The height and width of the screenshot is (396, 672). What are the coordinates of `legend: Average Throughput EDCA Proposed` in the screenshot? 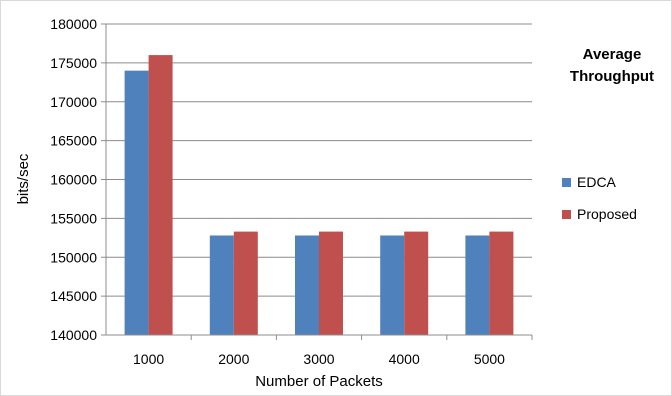 It's located at (608, 134).